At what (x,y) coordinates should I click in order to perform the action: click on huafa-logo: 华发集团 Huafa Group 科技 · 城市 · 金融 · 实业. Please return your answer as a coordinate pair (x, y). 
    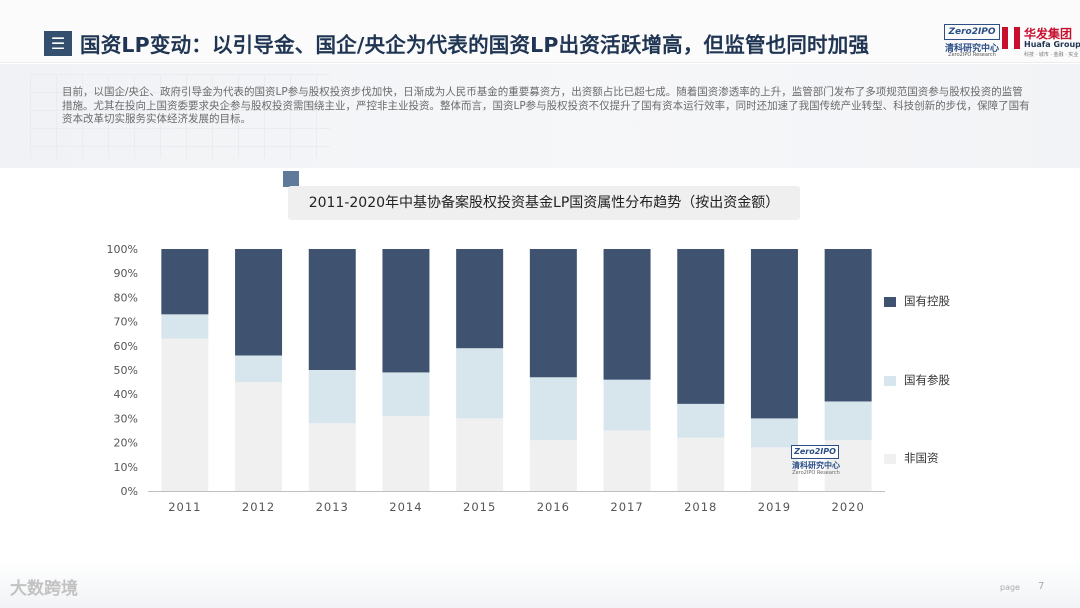
    Looking at the image, I should click on (1041, 41).